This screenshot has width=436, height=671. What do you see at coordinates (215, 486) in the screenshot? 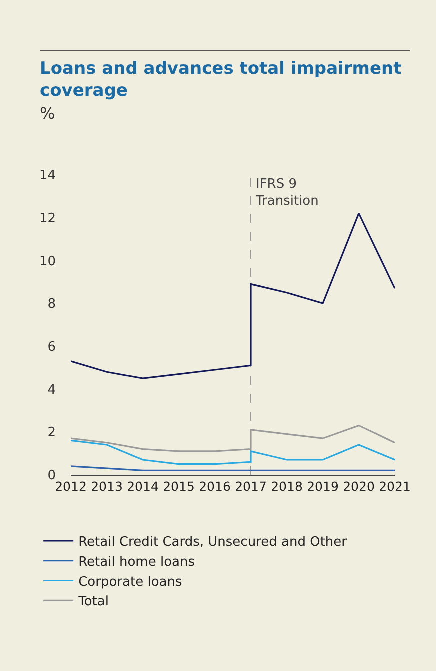
I see `x-tick-label: 2016` at bounding box center [215, 486].